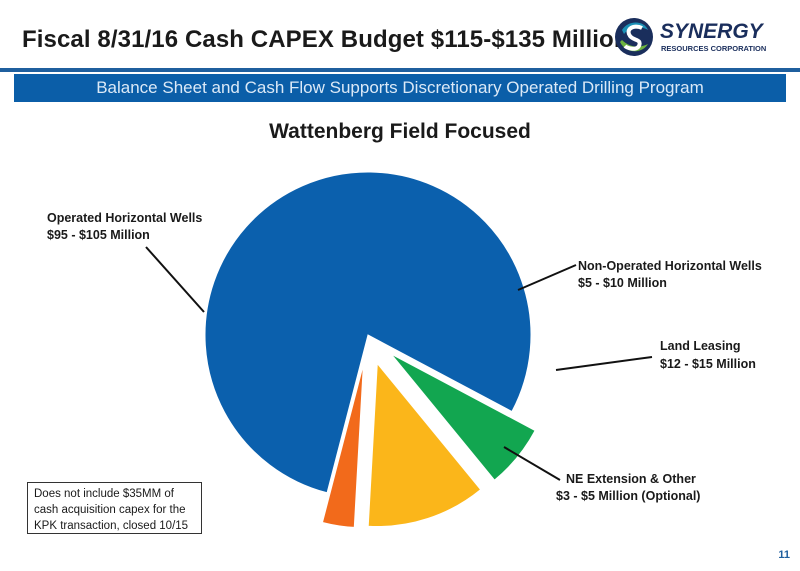 The height and width of the screenshot is (571, 800). Describe the element at coordinates (628, 496) in the screenshot. I see `slice-label-ne-value: $3 - $5 Million (Optional)` at that location.